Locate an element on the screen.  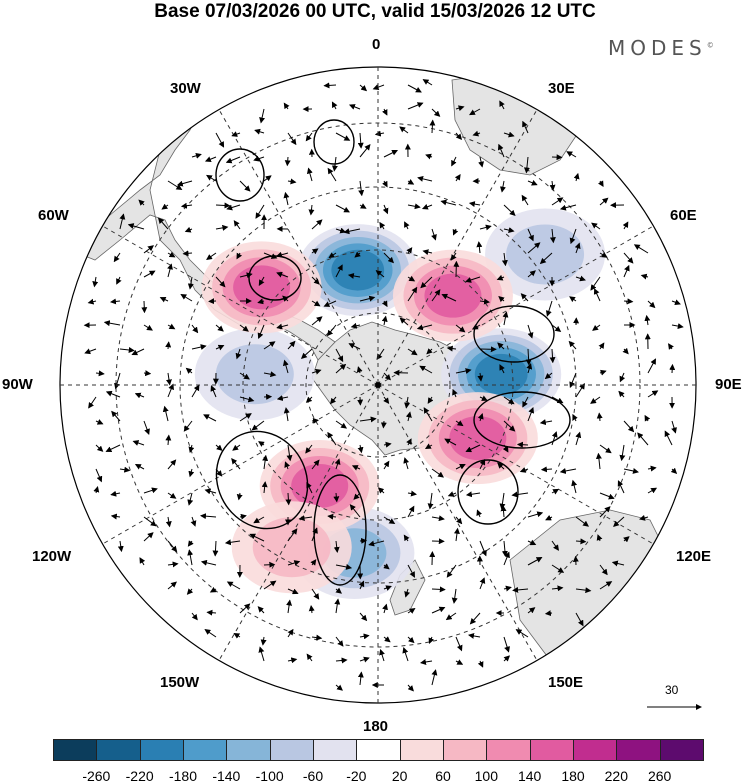
lon-label-60w: 60W is located at coordinates (53, 215).